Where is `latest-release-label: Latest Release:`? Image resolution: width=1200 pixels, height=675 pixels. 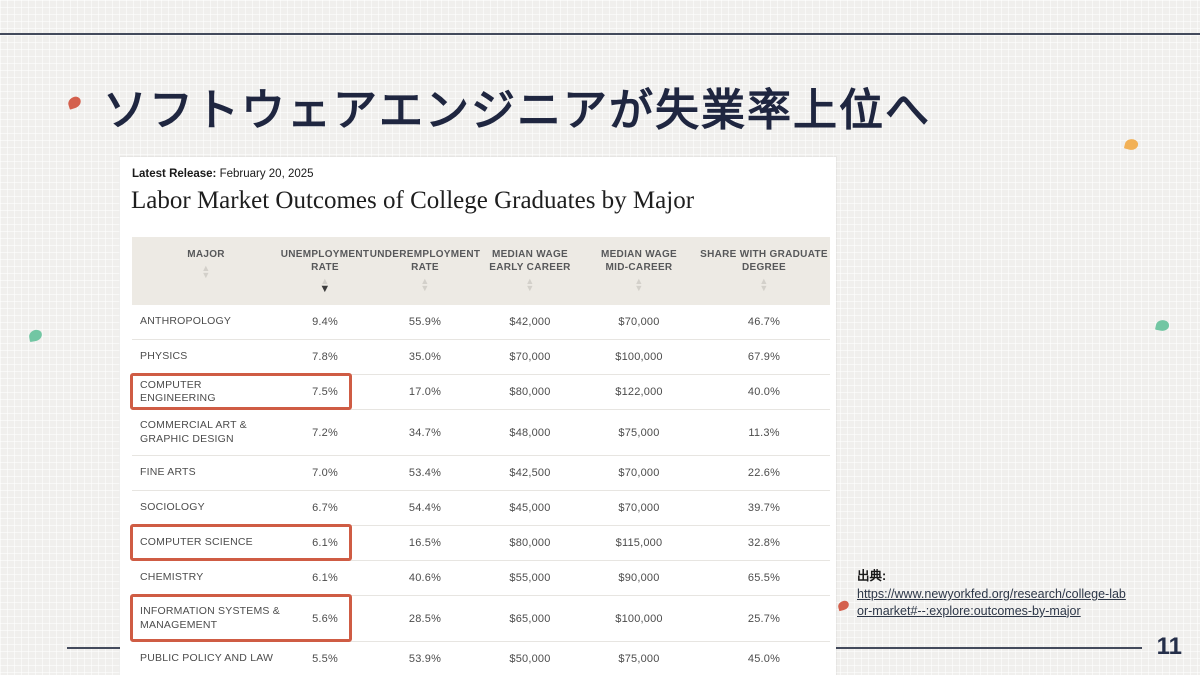 latest-release-label: Latest Release: is located at coordinates (174, 174).